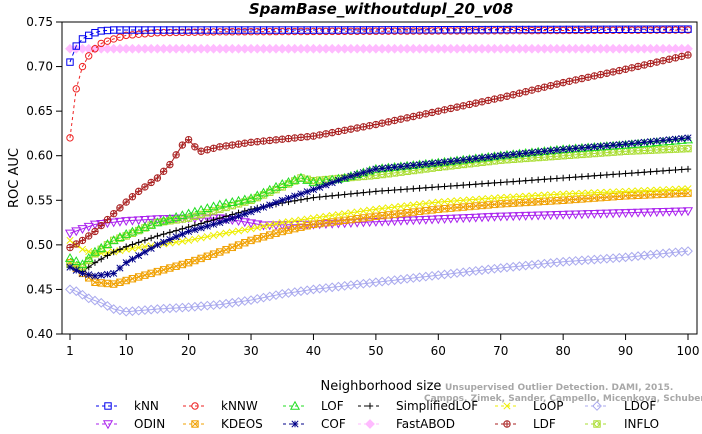  I want to click on legend-label: LOF, so click(332, 406).